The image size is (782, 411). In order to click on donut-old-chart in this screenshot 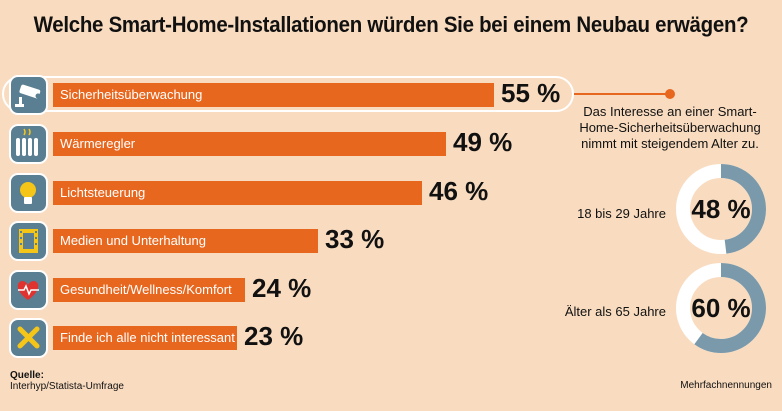, I will do `click(721, 308)`.